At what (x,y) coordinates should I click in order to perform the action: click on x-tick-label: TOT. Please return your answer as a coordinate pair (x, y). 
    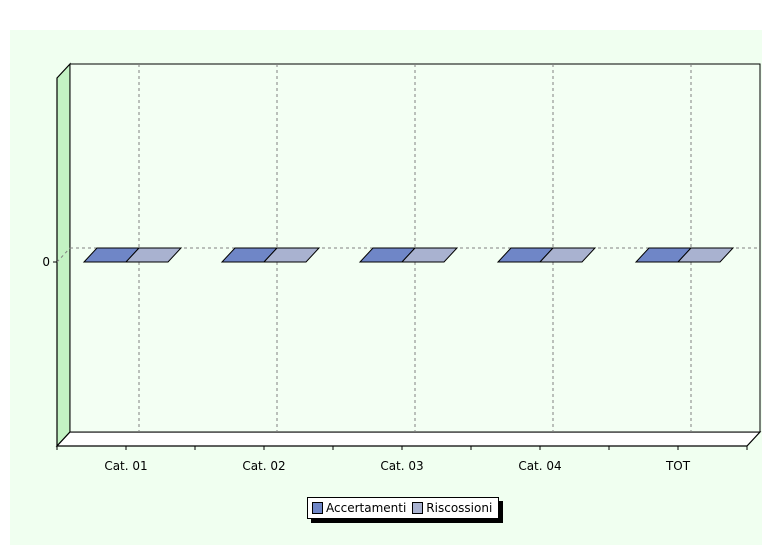
    Looking at the image, I should click on (678, 466).